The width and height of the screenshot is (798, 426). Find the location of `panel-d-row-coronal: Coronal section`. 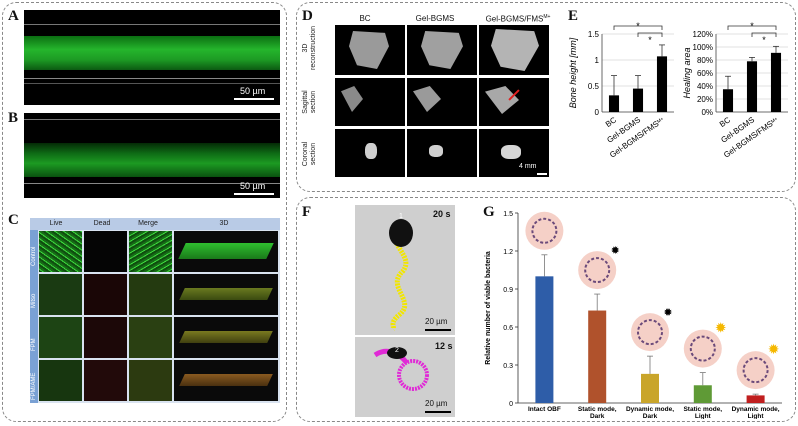

panel-d-row-coronal: Coronal section is located at coordinates (309, 154).